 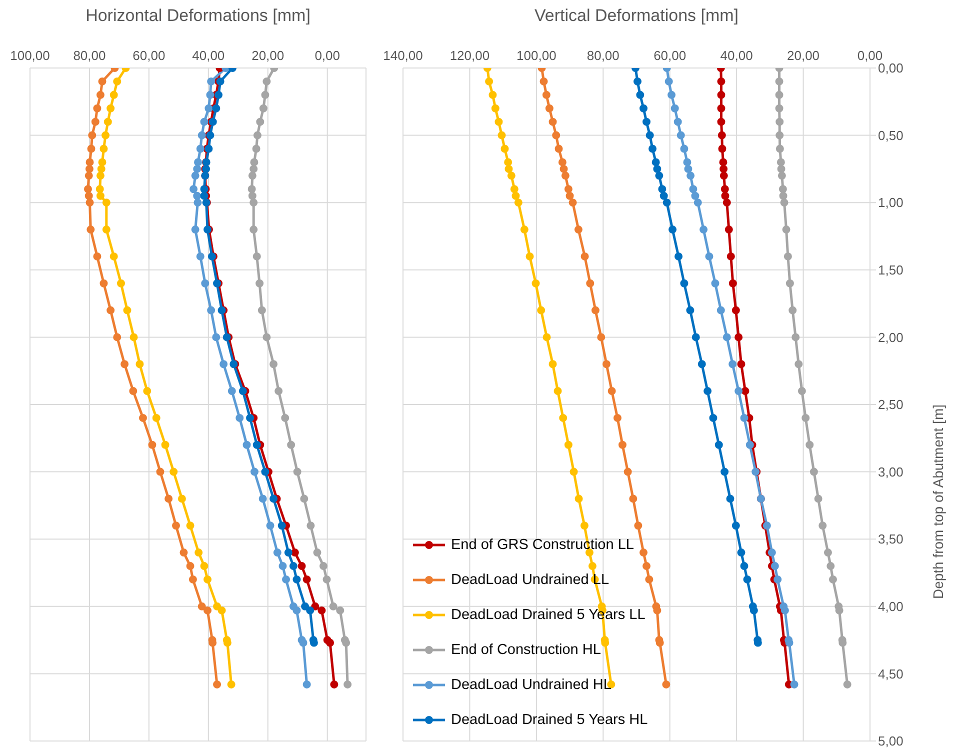 What do you see at coordinates (89, 55) in the screenshot?
I see `x-tick-label: 80,00` at bounding box center [89, 55].